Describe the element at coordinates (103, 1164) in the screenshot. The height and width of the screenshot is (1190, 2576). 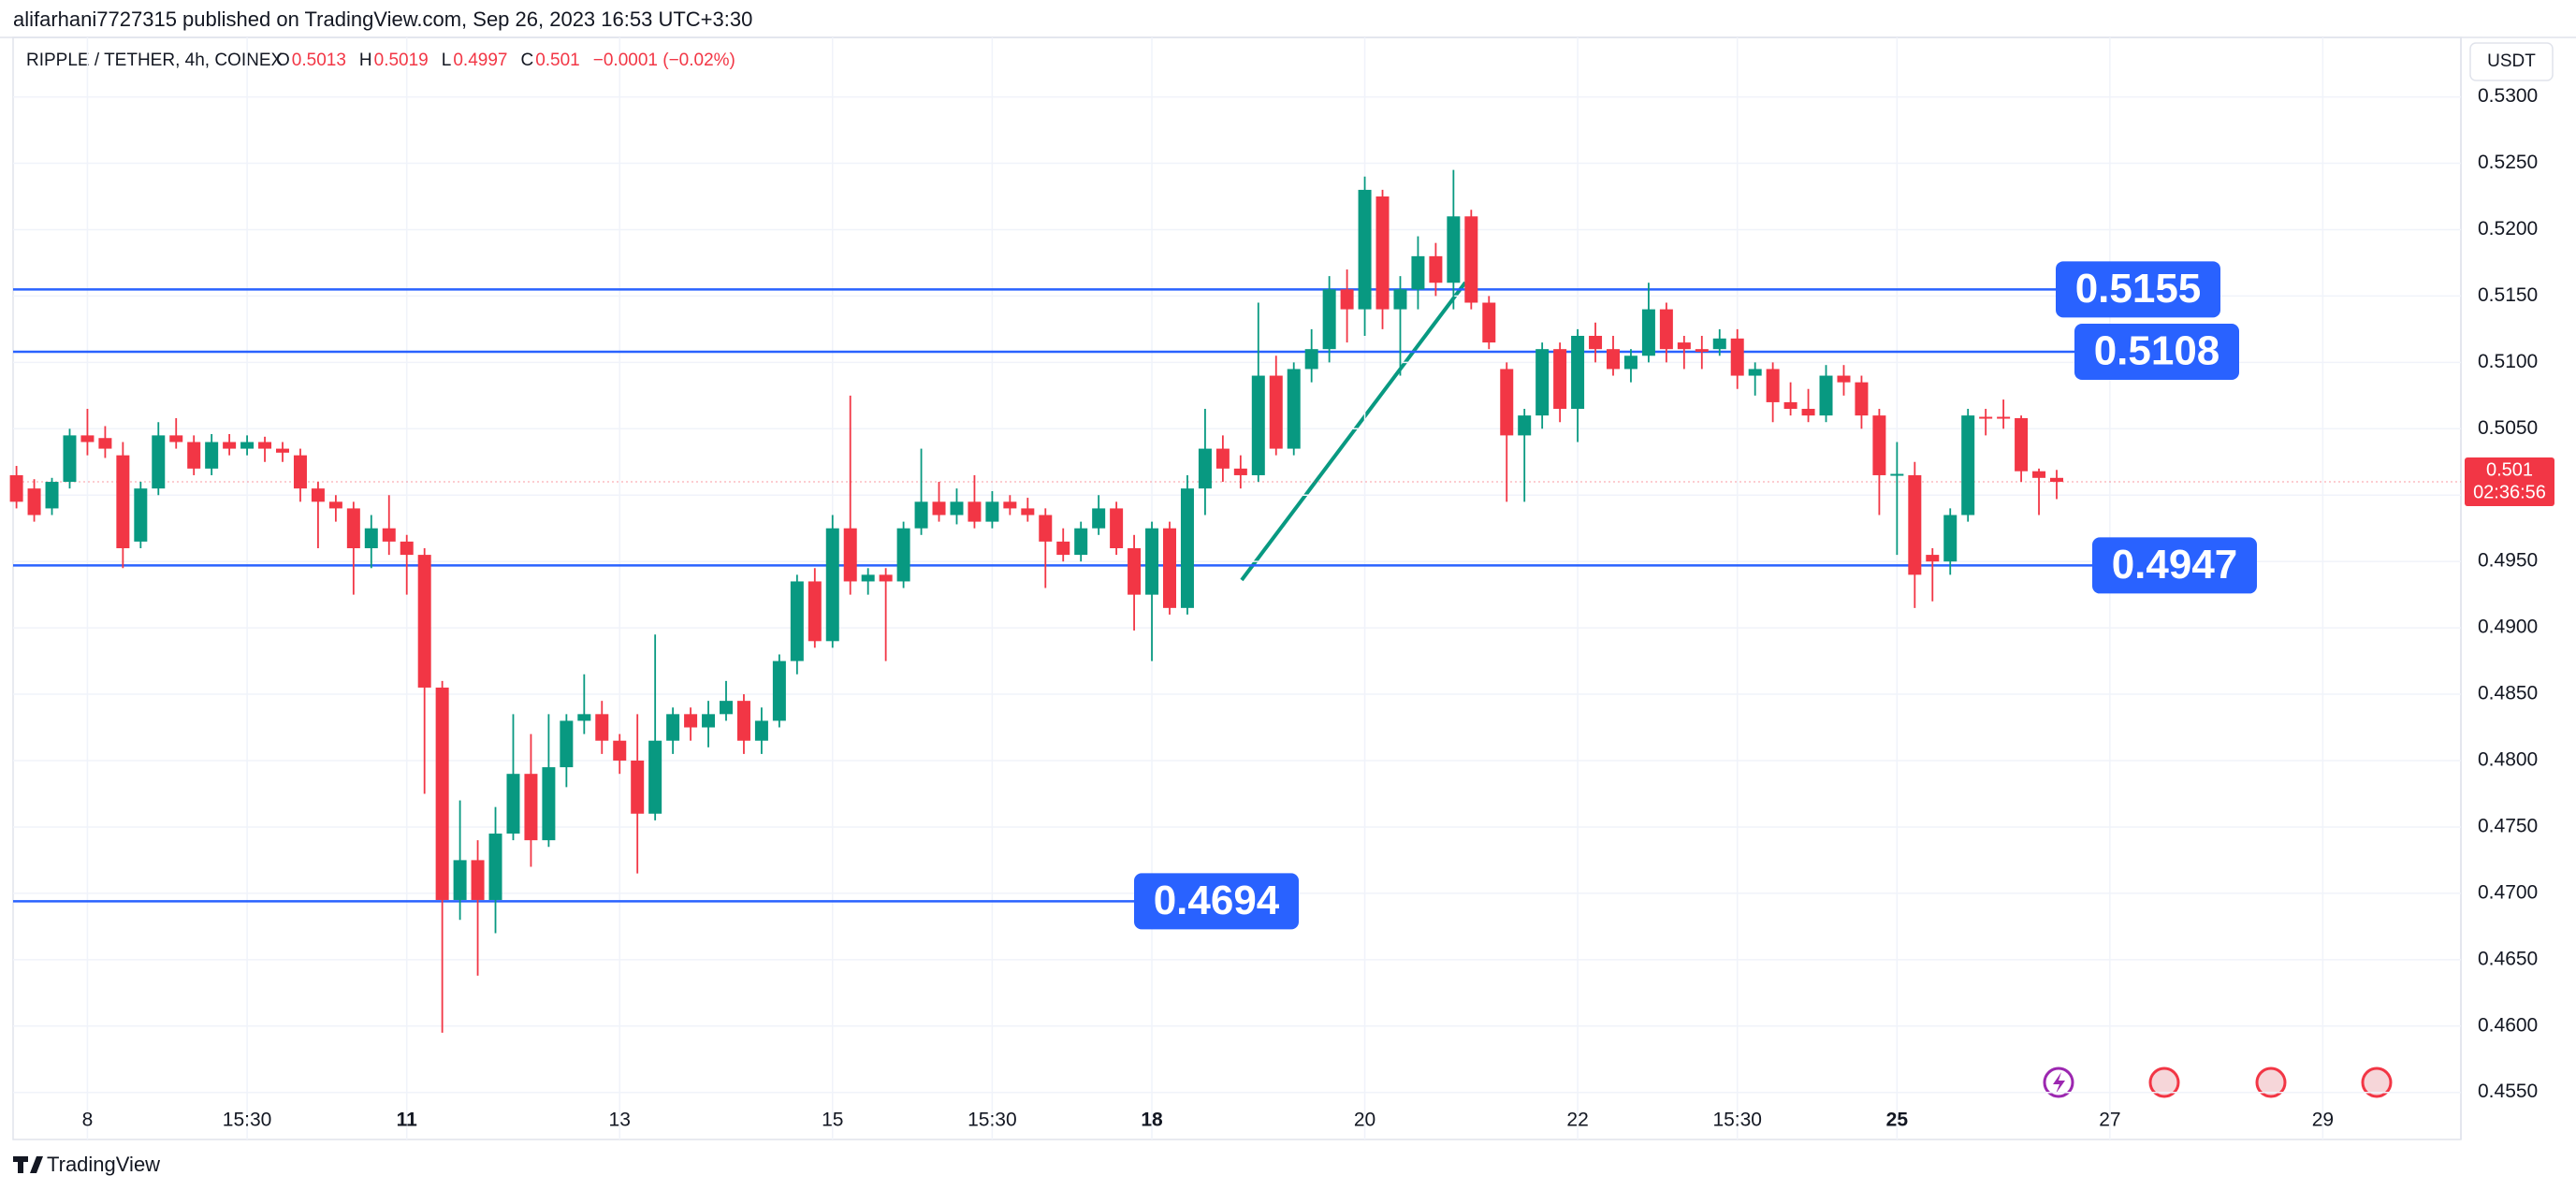
I see `brand: TradingView` at that location.